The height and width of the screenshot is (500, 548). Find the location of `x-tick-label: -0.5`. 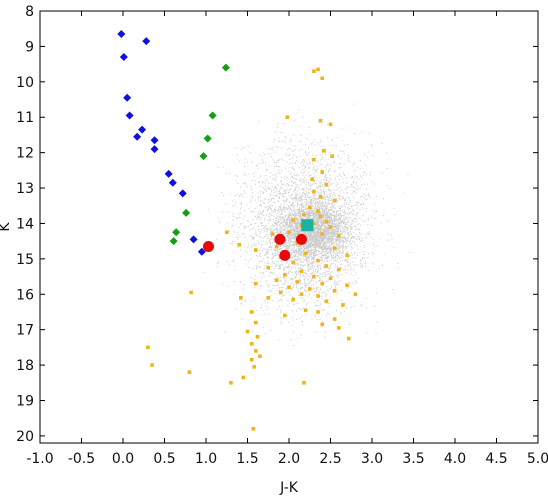

x-tick-label: -0.5 is located at coordinates (81, 459).